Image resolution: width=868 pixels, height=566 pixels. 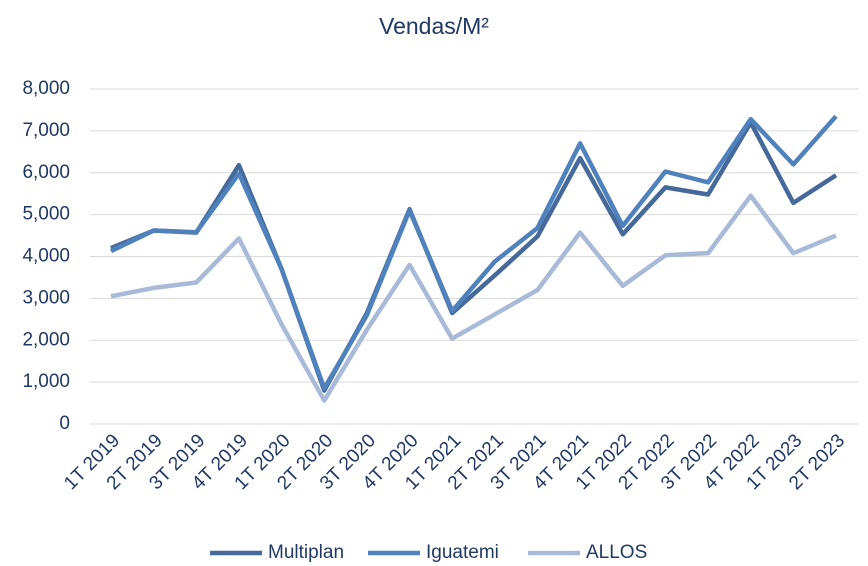 What do you see at coordinates (46, 256) in the screenshot?
I see `y-tick-label: 4,000` at bounding box center [46, 256].